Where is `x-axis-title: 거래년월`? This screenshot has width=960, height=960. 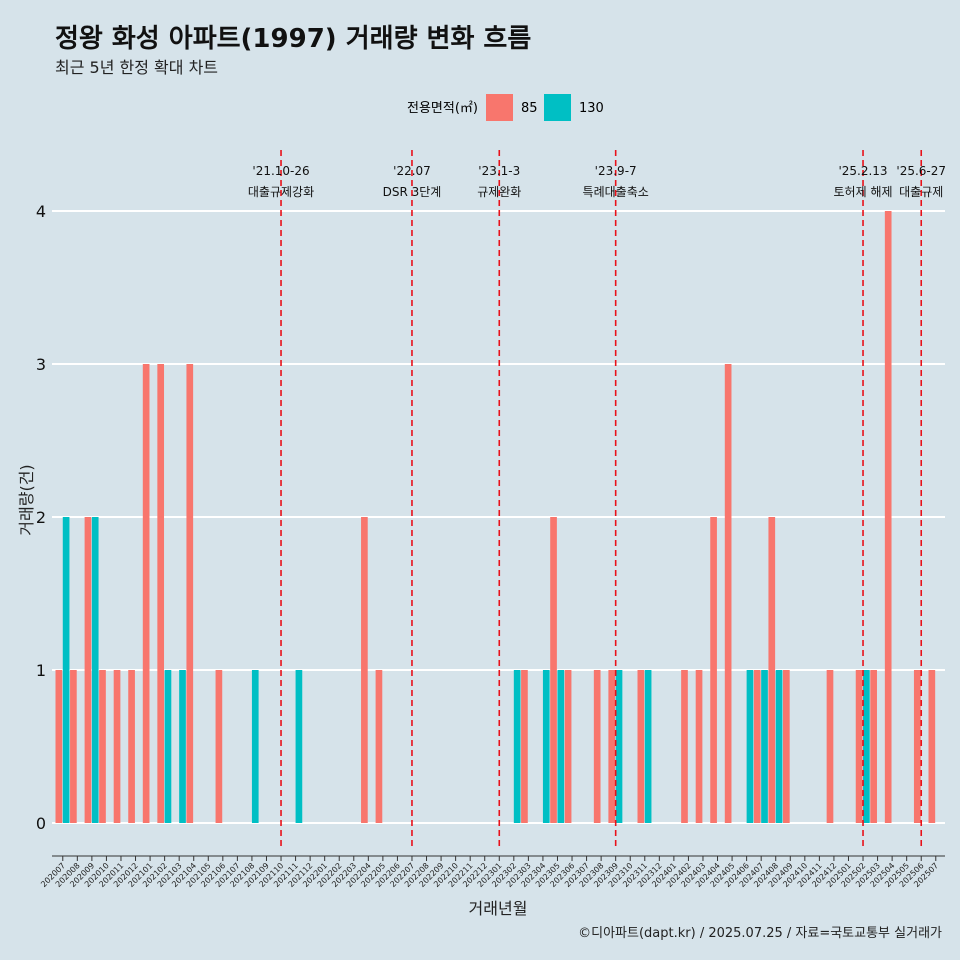
x-axis-title: 거래년월 is located at coordinates (498, 908).